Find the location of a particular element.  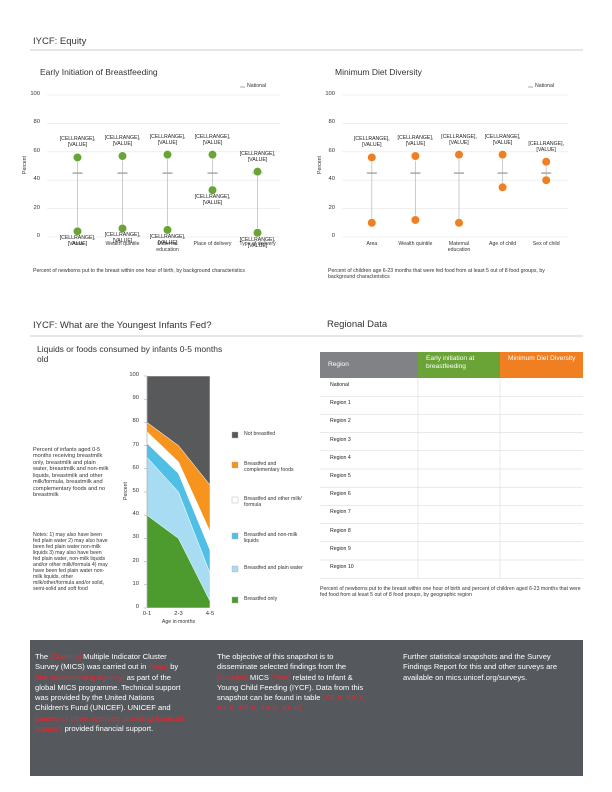

x-tick-label: Sex of child is located at coordinates (546, 244).